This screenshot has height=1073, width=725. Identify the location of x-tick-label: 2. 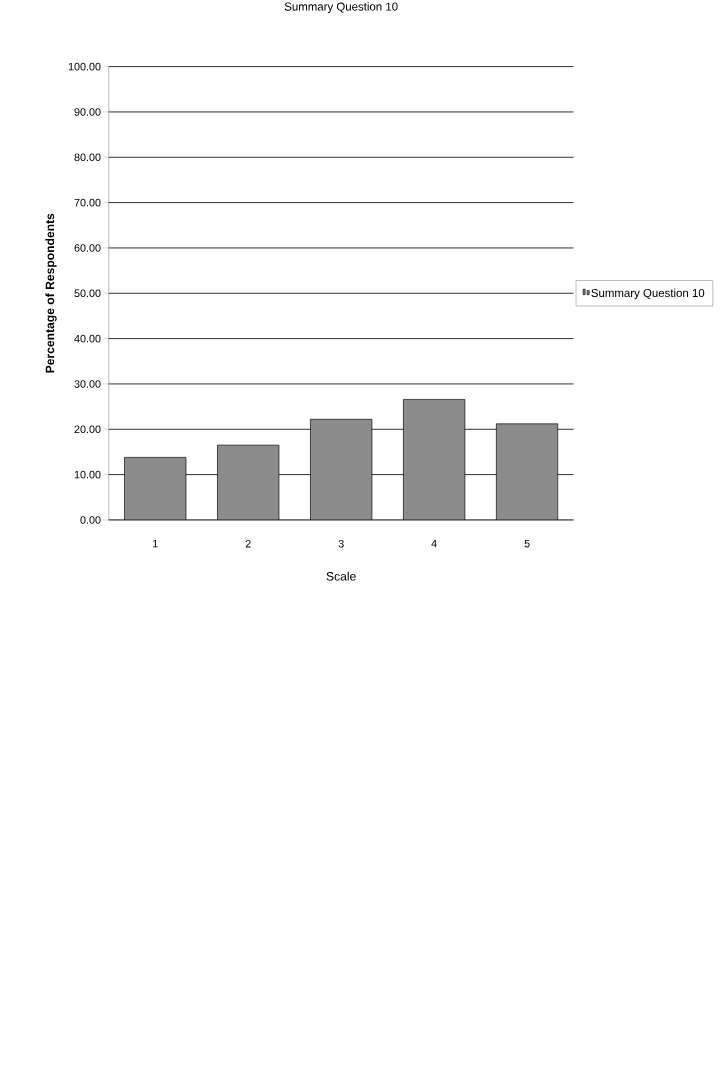
(248, 543).